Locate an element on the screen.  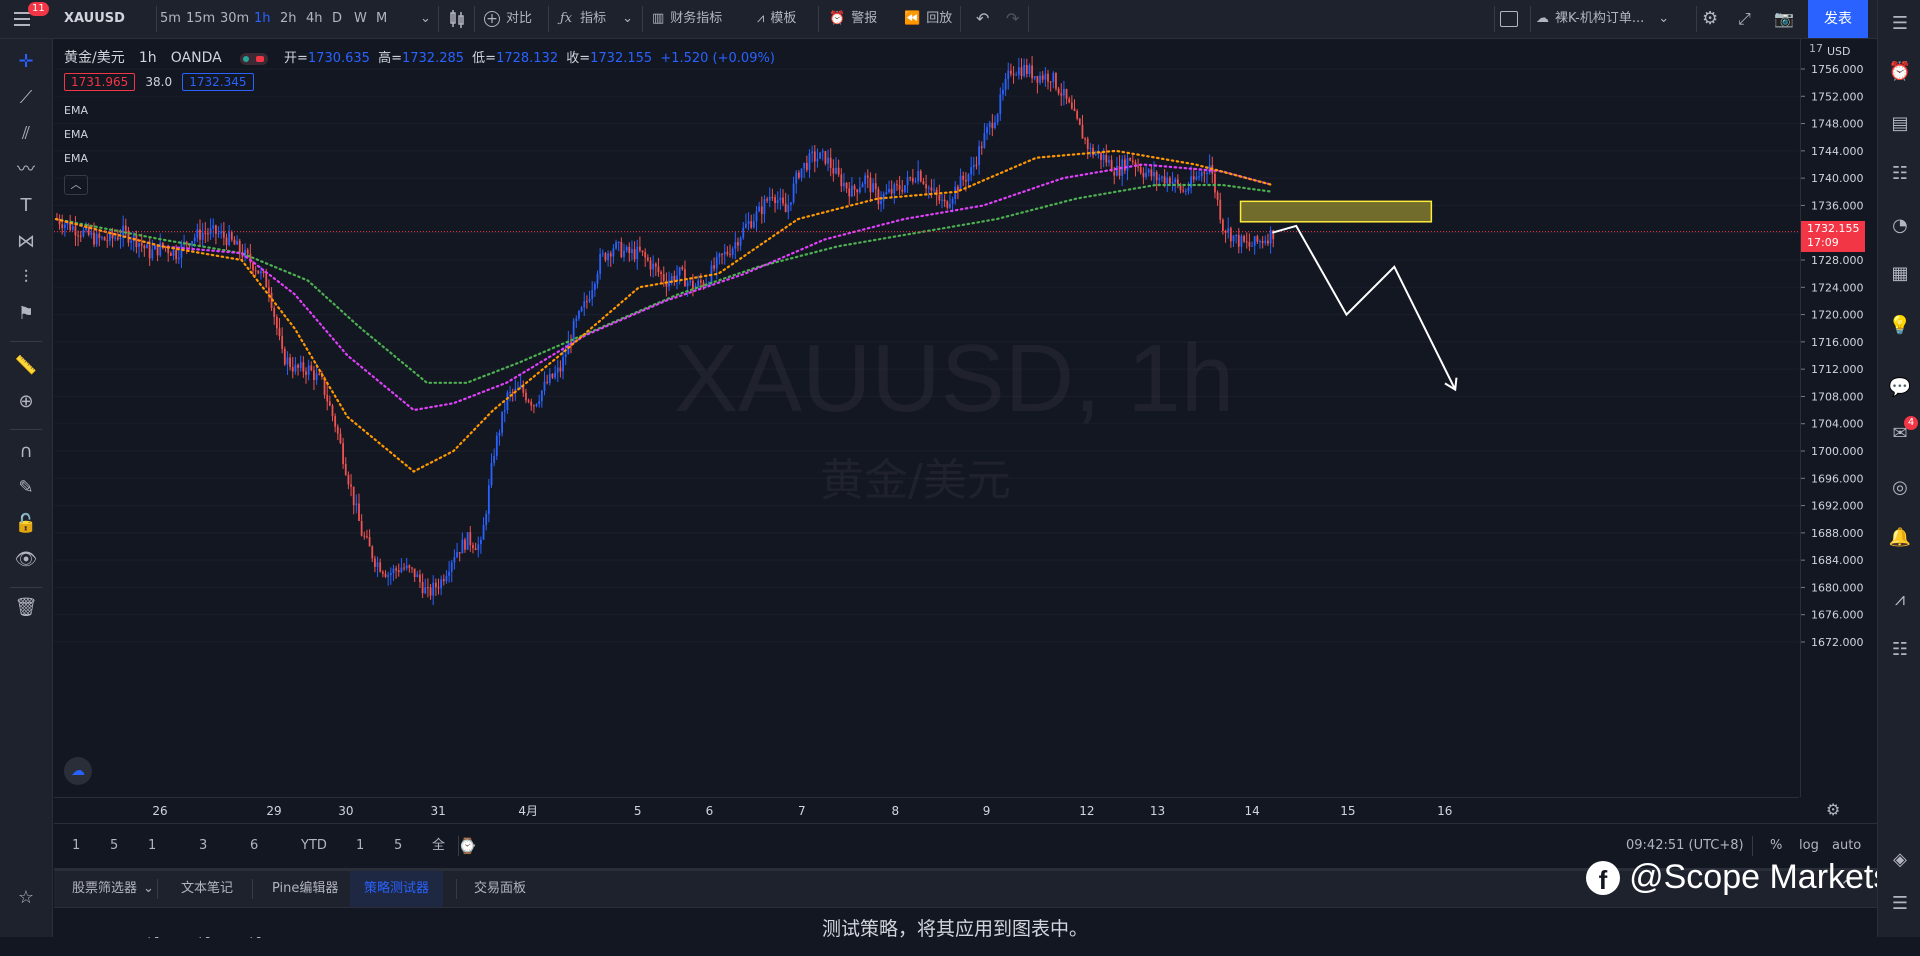
tab-pine-editor: Pine编辑器 is located at coordinates (305, 888).